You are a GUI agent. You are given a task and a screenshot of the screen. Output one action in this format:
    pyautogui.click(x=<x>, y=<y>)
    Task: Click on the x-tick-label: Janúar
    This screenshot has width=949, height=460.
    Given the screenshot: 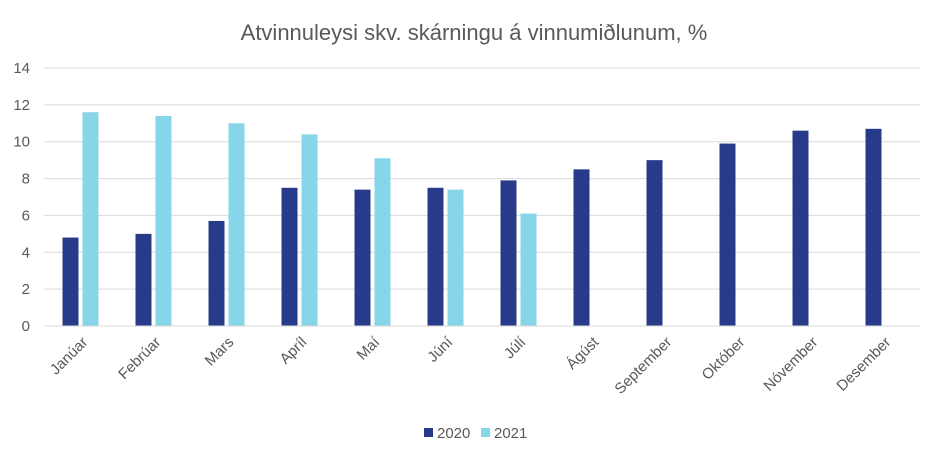 What is the action you would take?
    pyautogui.click(x=69, y=356)
    